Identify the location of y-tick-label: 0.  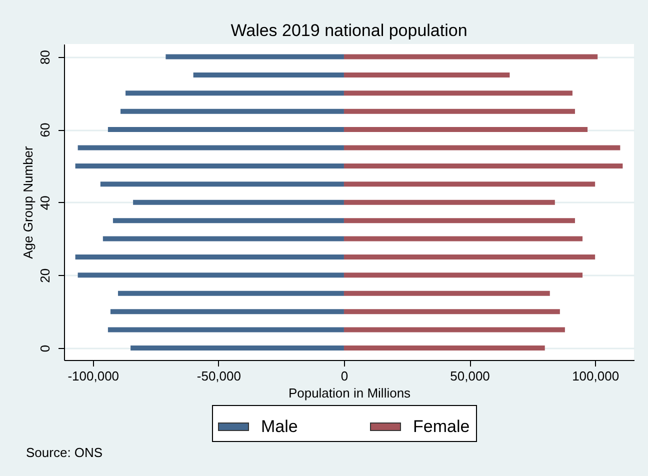
(45, 348).